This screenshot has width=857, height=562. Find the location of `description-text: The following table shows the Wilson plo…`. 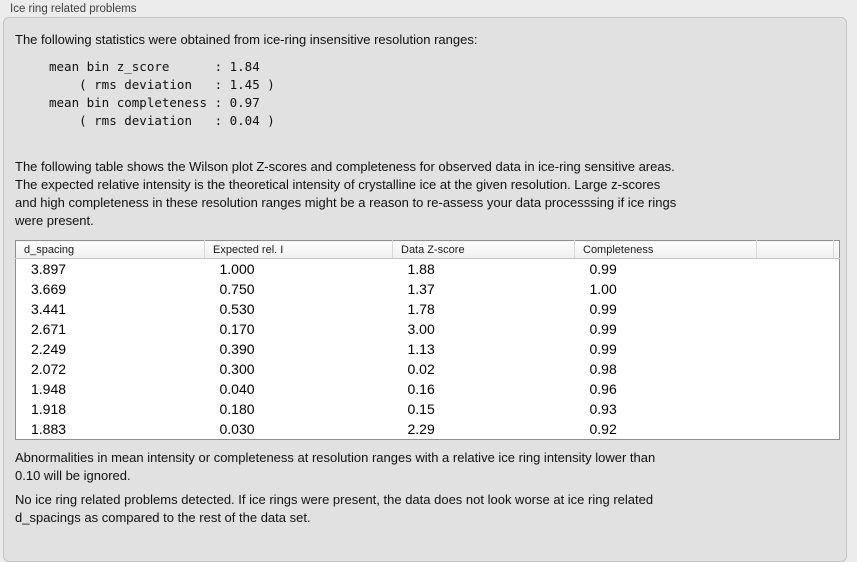

description-text: The following table shows the Wilson plo… is located at coordinates (346, 193).